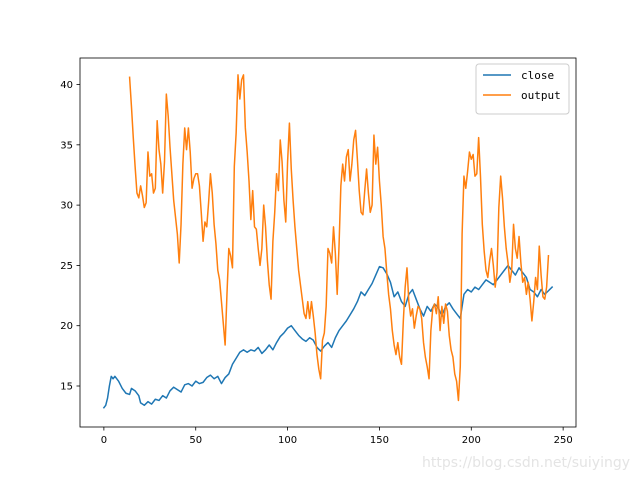  What do you see at coordinates (287, 440) in the screenshot?
I see `x-tick-label: 100` at bounding box center [287, 440].